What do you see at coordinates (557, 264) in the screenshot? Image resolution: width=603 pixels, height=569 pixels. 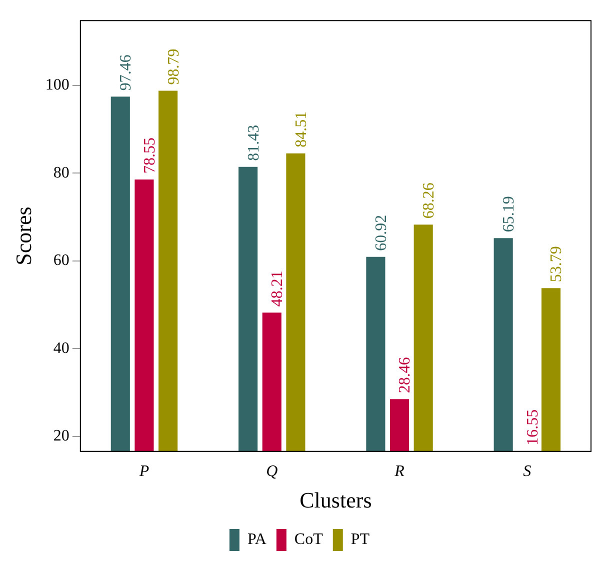 I see `data-label: 53.79` at bounding box center [557, 264].